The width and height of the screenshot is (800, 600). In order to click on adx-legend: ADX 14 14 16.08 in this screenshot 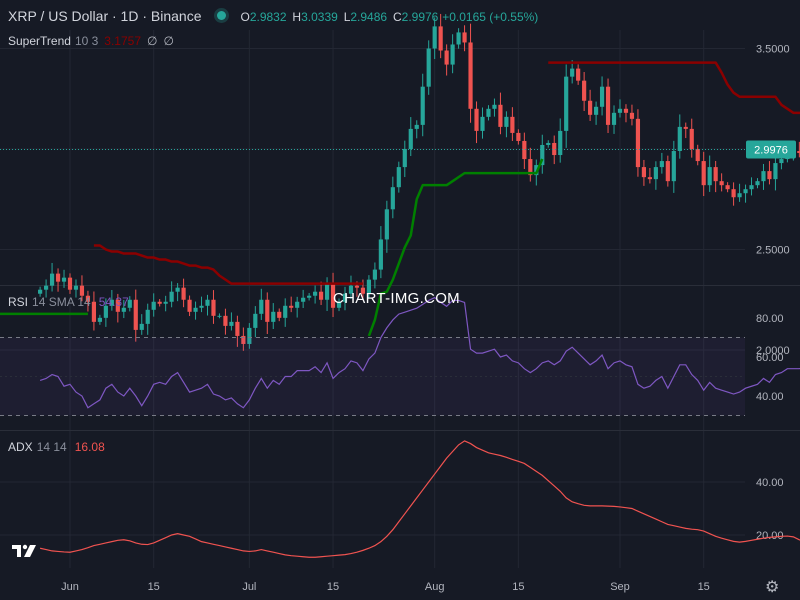, I will do `click(56, 447)`.